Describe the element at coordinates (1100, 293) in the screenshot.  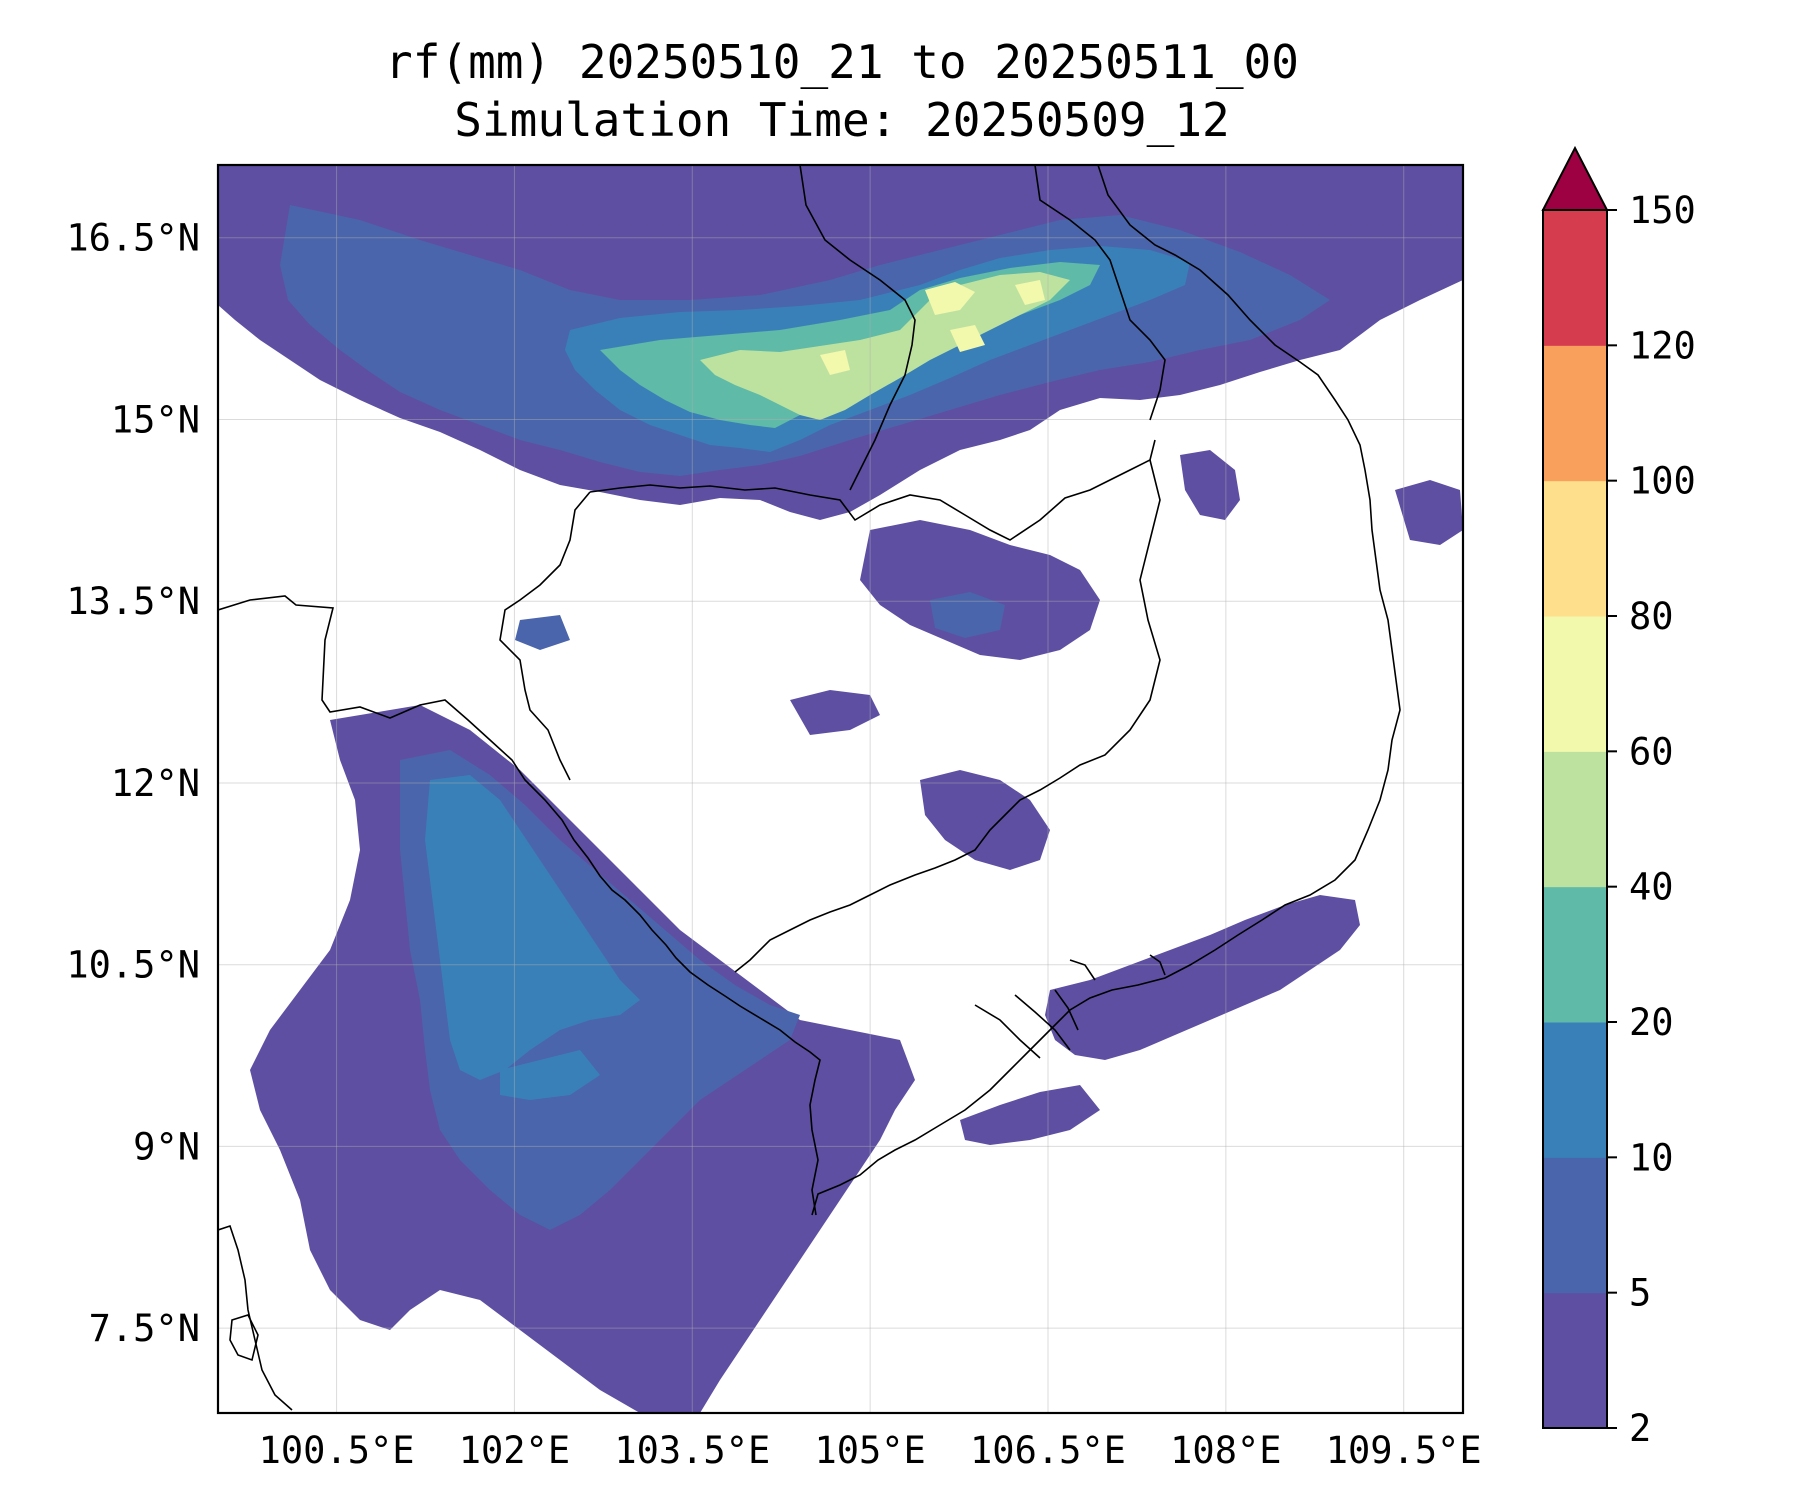
I see `border-laos-vietnam` at that location.